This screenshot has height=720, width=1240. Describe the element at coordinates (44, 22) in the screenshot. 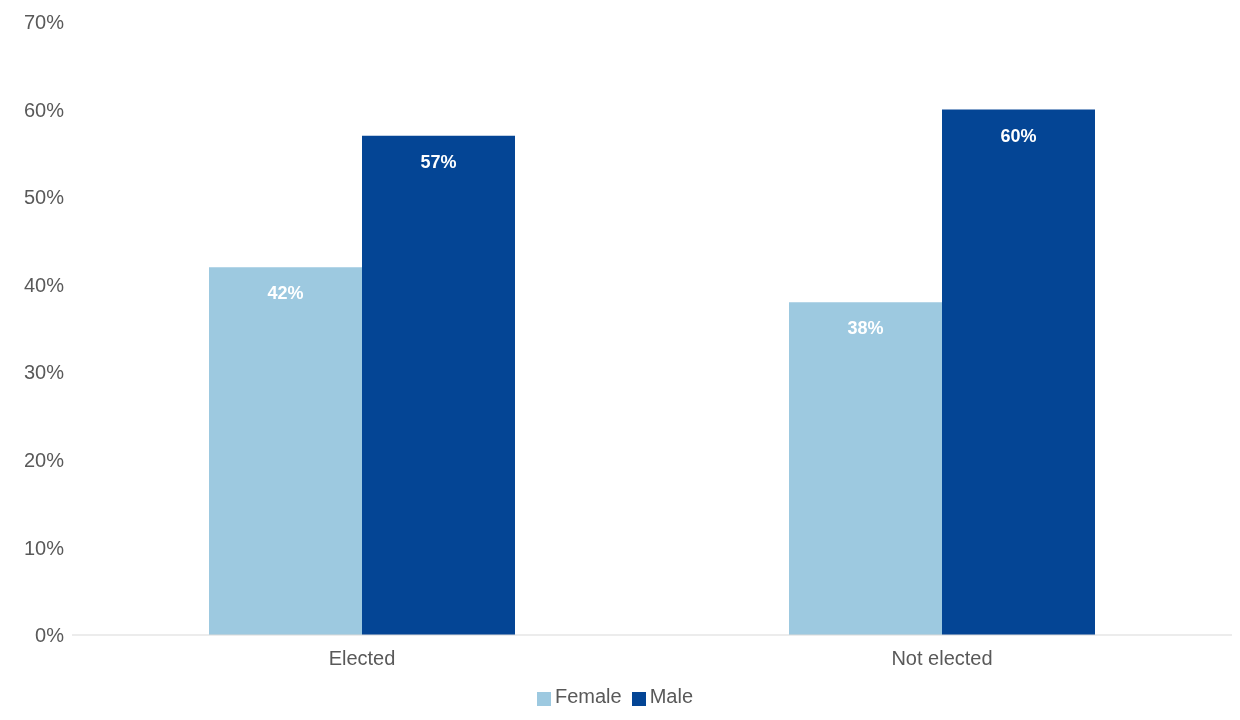

I see `y-tick-label: 70%` at that location.